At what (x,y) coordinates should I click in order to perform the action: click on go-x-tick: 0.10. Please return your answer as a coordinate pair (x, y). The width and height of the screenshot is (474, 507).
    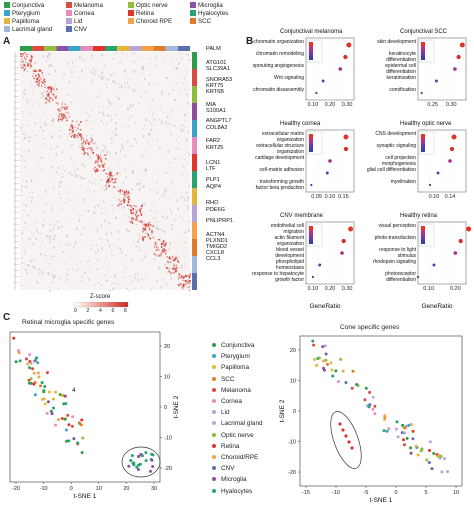
    Looking at the image, I should click on (330, 197).